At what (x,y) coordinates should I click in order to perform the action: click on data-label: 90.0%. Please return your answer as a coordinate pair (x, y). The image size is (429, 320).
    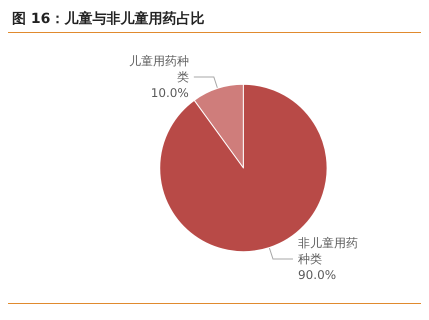
    Looking at the image, I should click on (317, 275).